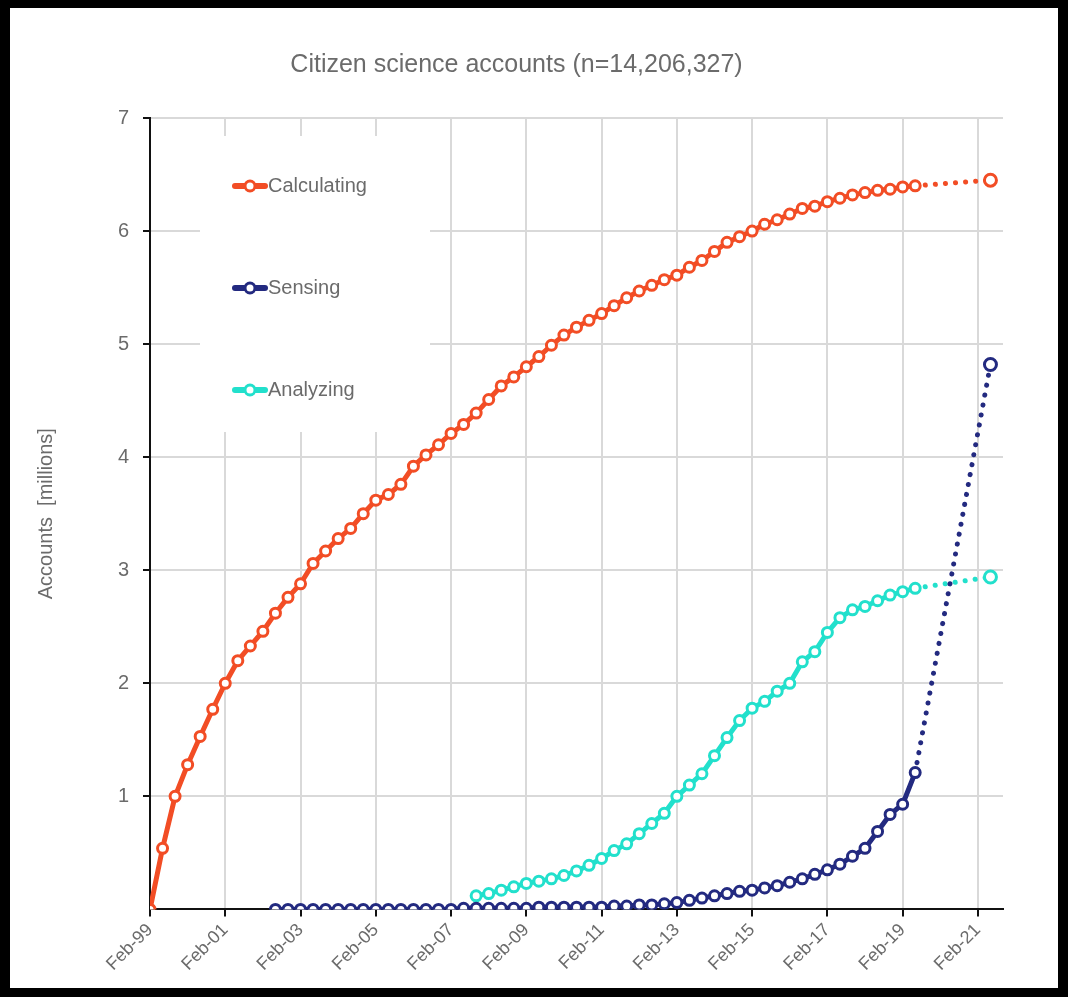 The height and width of the screenshot is (997, 1068). What do you see at coordinates (516, 62) in the screenshot?
I see `chart-title: Citizen science accounts (n=14,206,327)` at bounding box center [516, 62].